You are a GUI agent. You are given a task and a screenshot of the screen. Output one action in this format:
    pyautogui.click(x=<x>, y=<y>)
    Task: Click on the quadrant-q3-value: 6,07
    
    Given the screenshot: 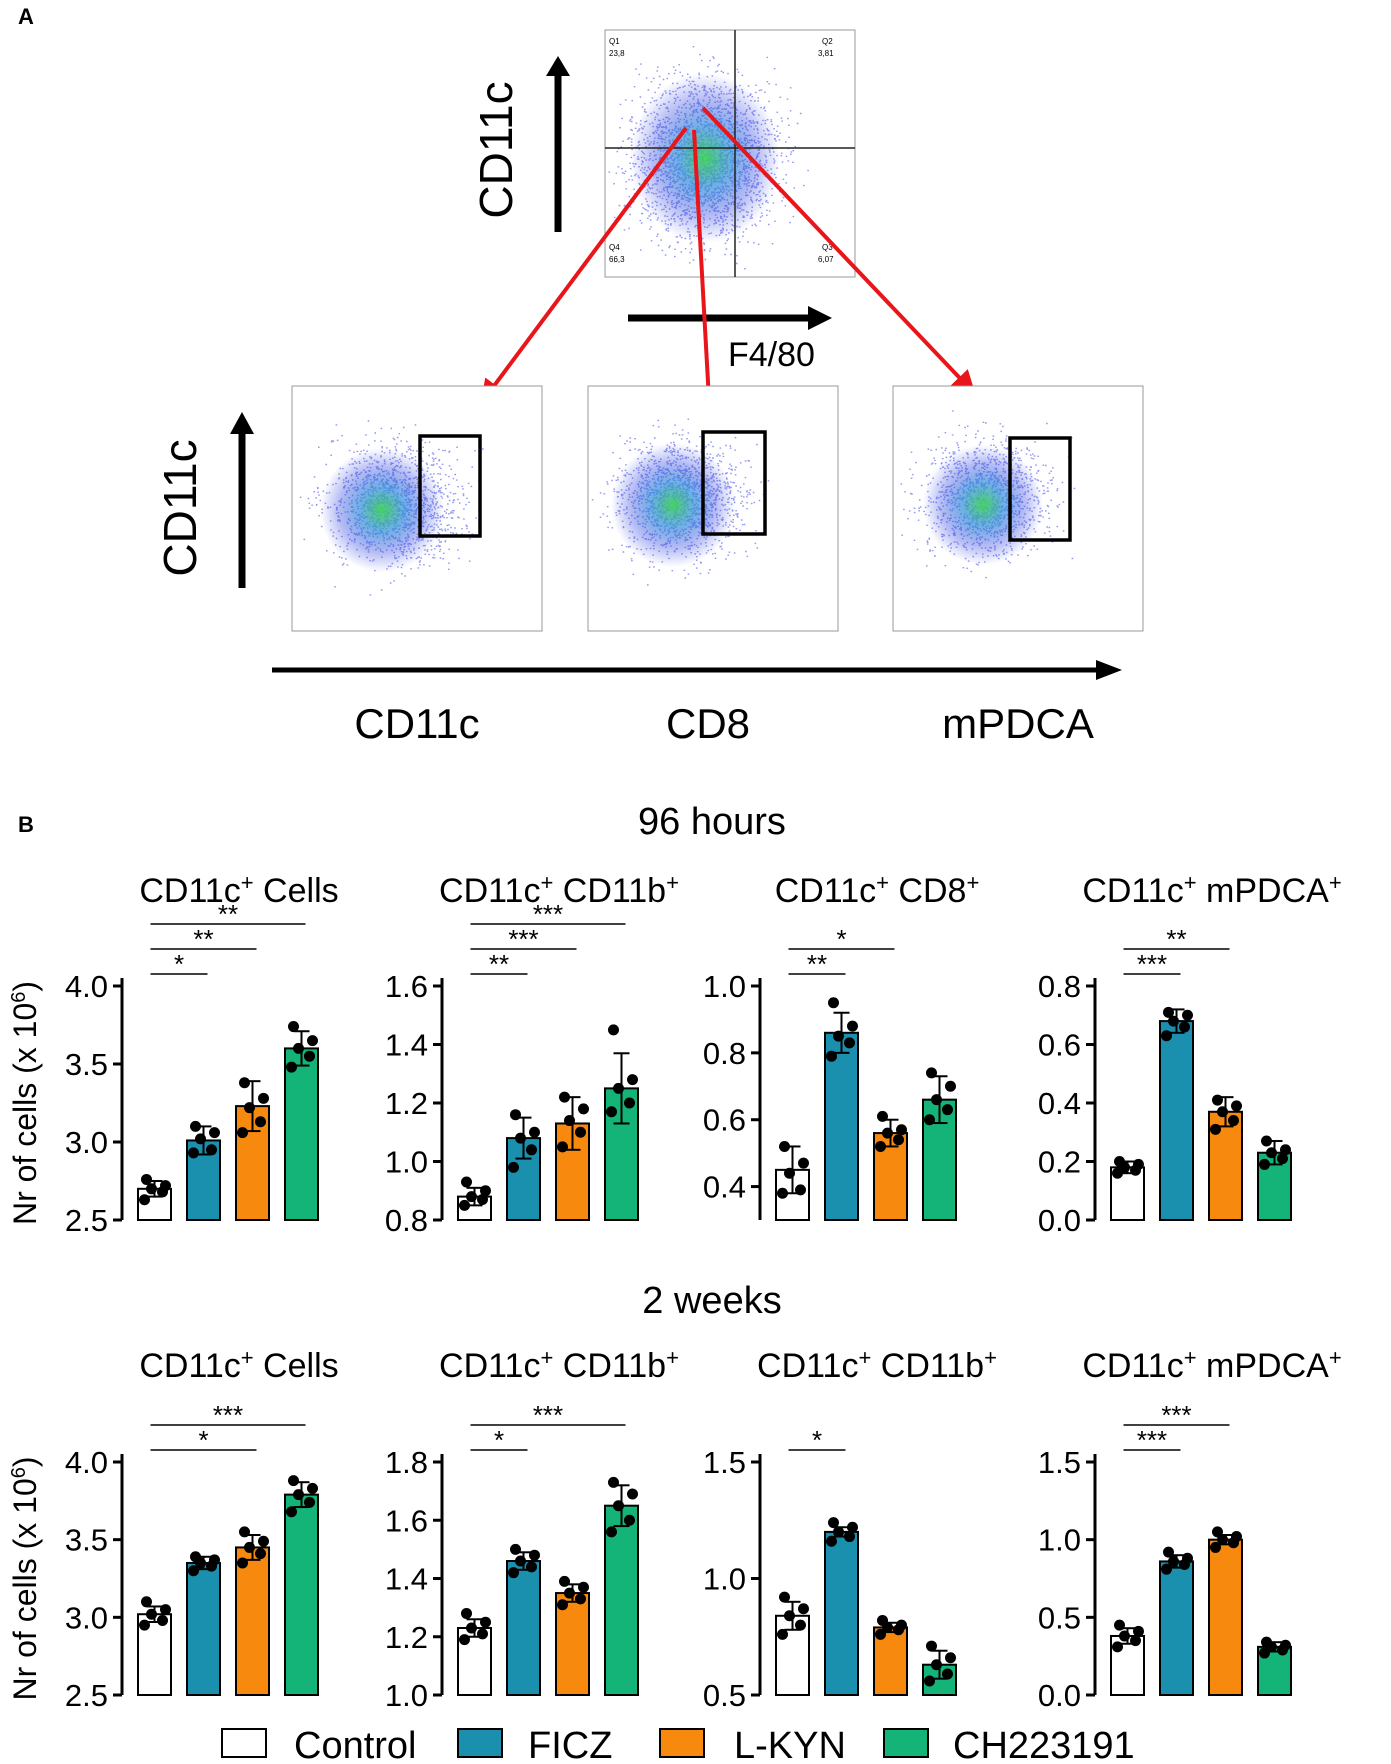 What is the action you would take?
    pyautogui.click(x=826, y=259)
    